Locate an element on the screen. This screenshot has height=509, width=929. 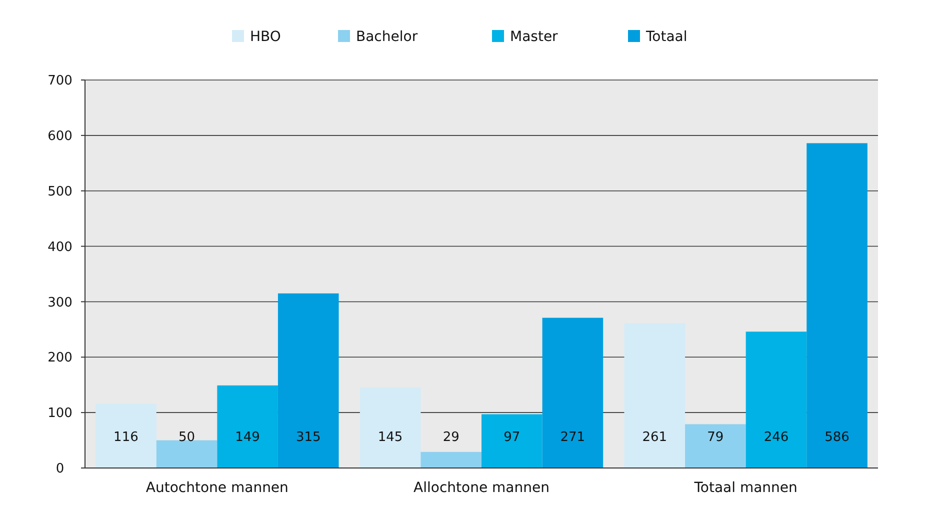
data-label: 586 is located at coordinates (837, 437).